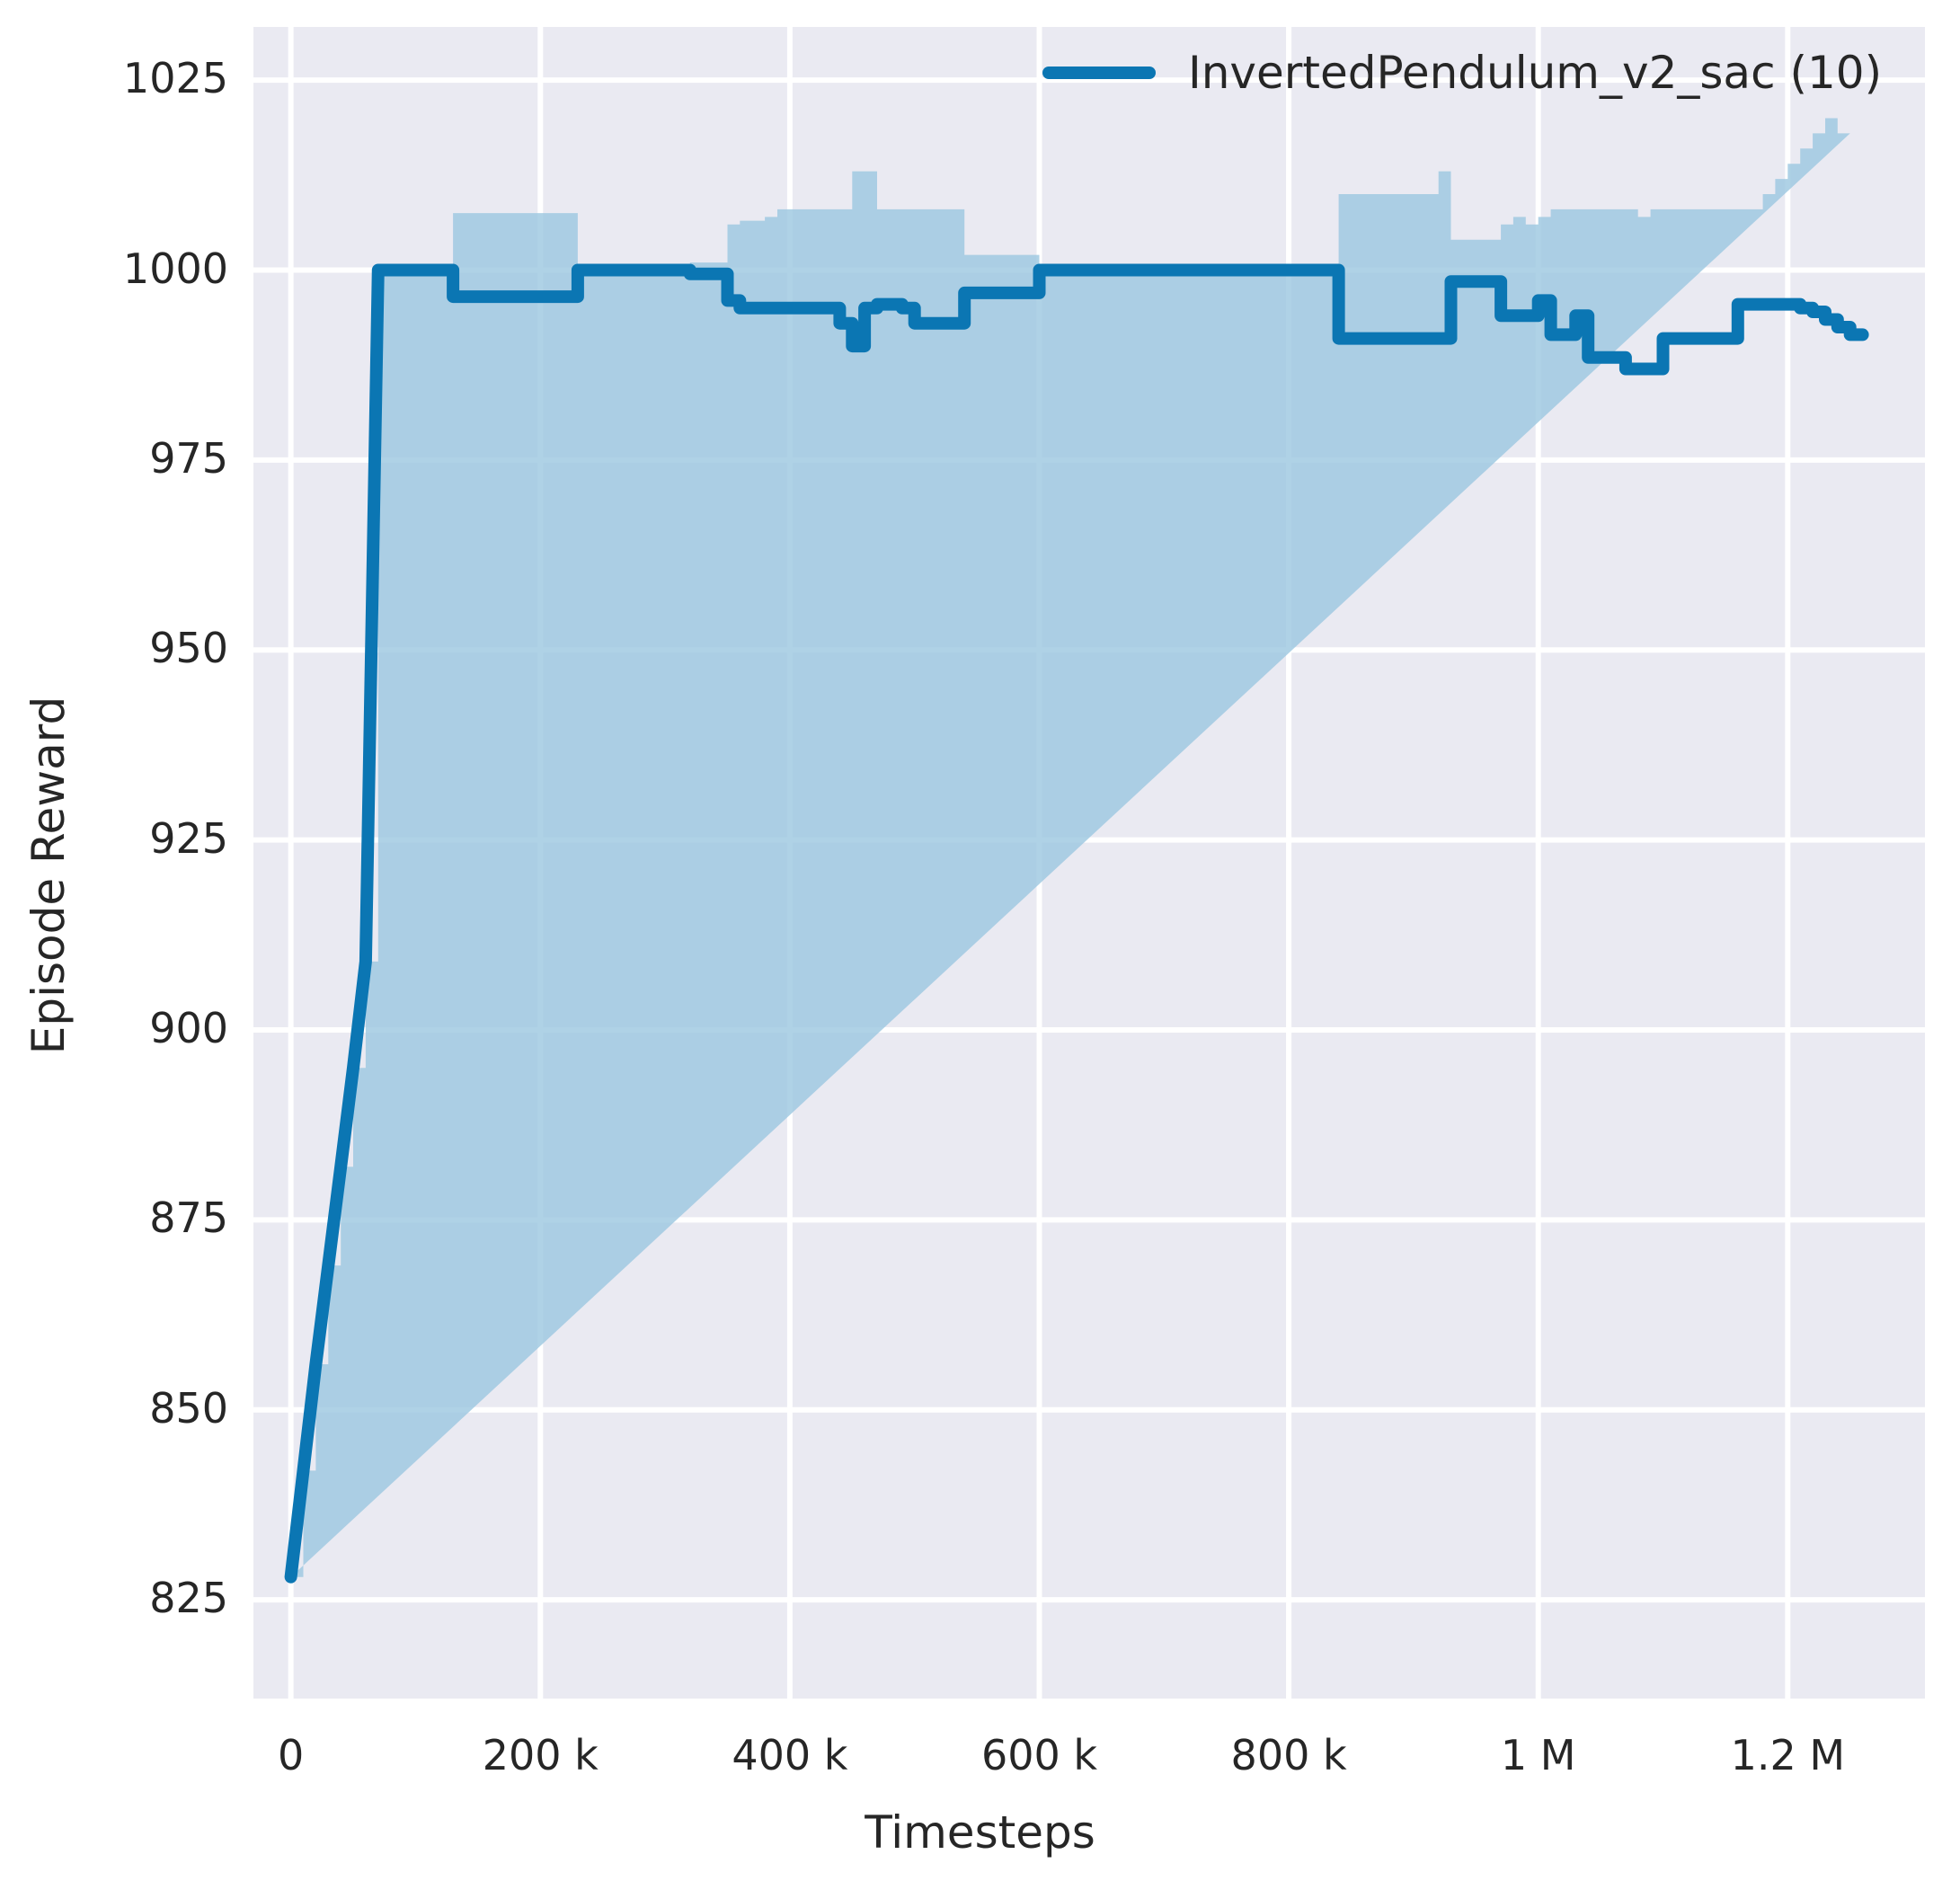  Describe the element at coordinates (1788, 1755) in the screenshot. I see `x-tick-label: 1.2 M` at that location.